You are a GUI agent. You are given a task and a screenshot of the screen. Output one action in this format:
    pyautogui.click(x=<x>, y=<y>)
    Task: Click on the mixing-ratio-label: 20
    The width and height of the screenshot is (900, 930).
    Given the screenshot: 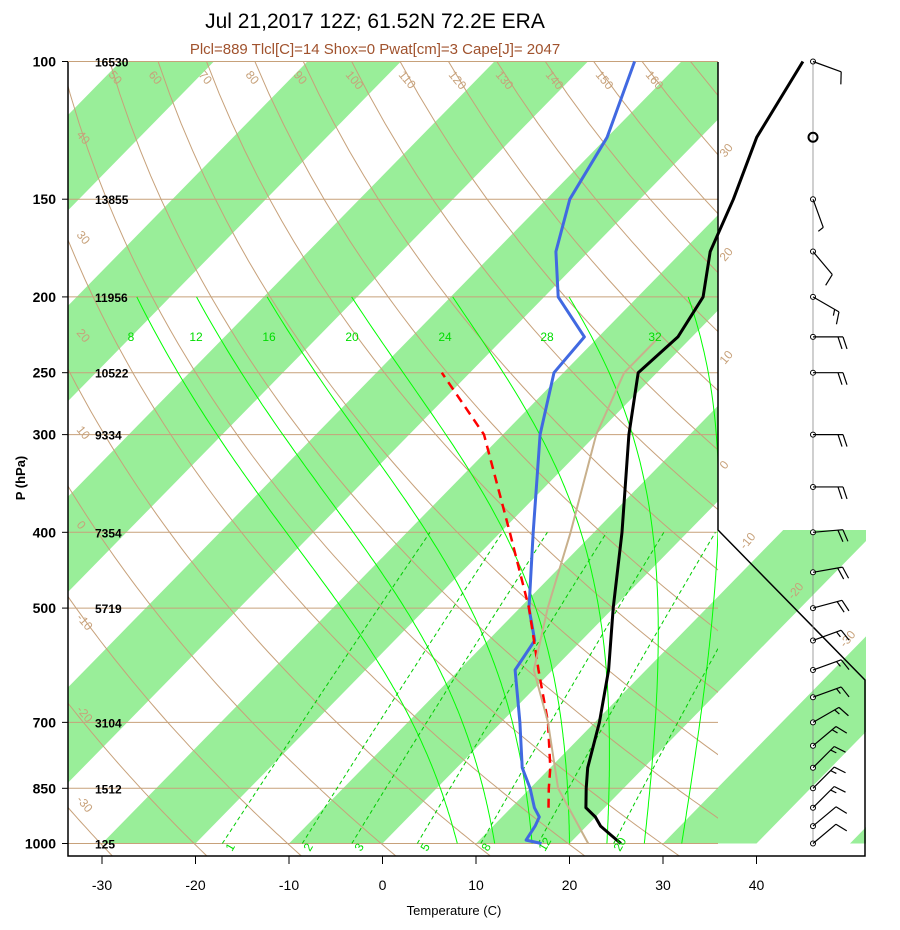 What is the action you would take?
    pyautogui.click(x=619, y=844)
    